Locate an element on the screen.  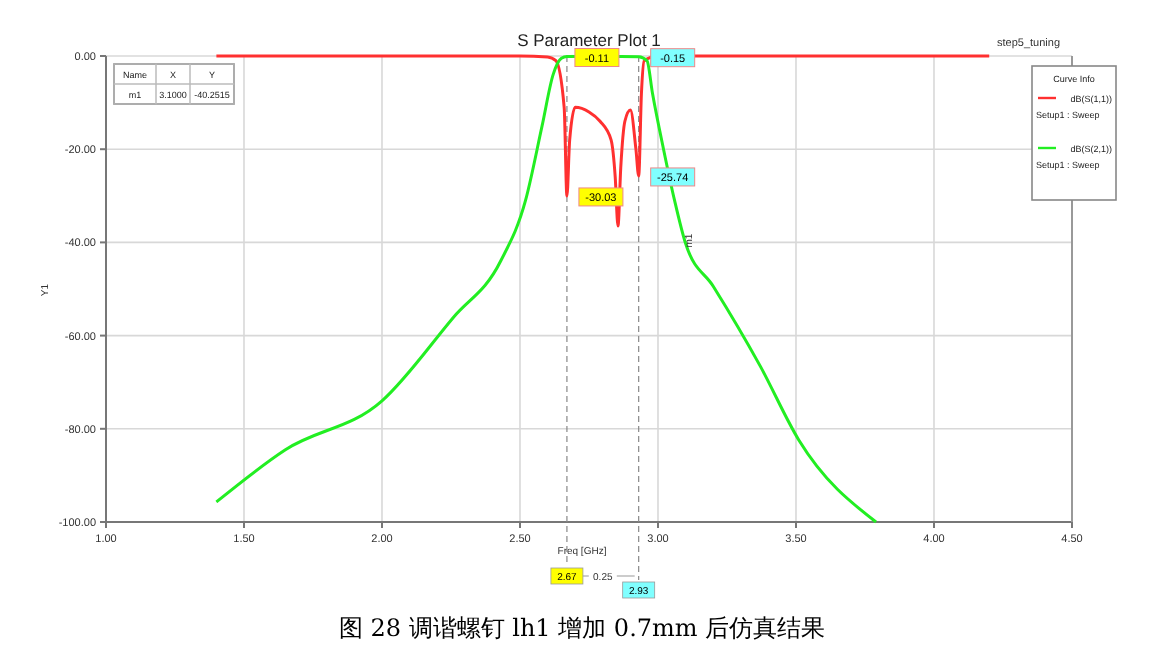
chart-title: S Parameter Plot 1 is located at coordinates (589, 40).